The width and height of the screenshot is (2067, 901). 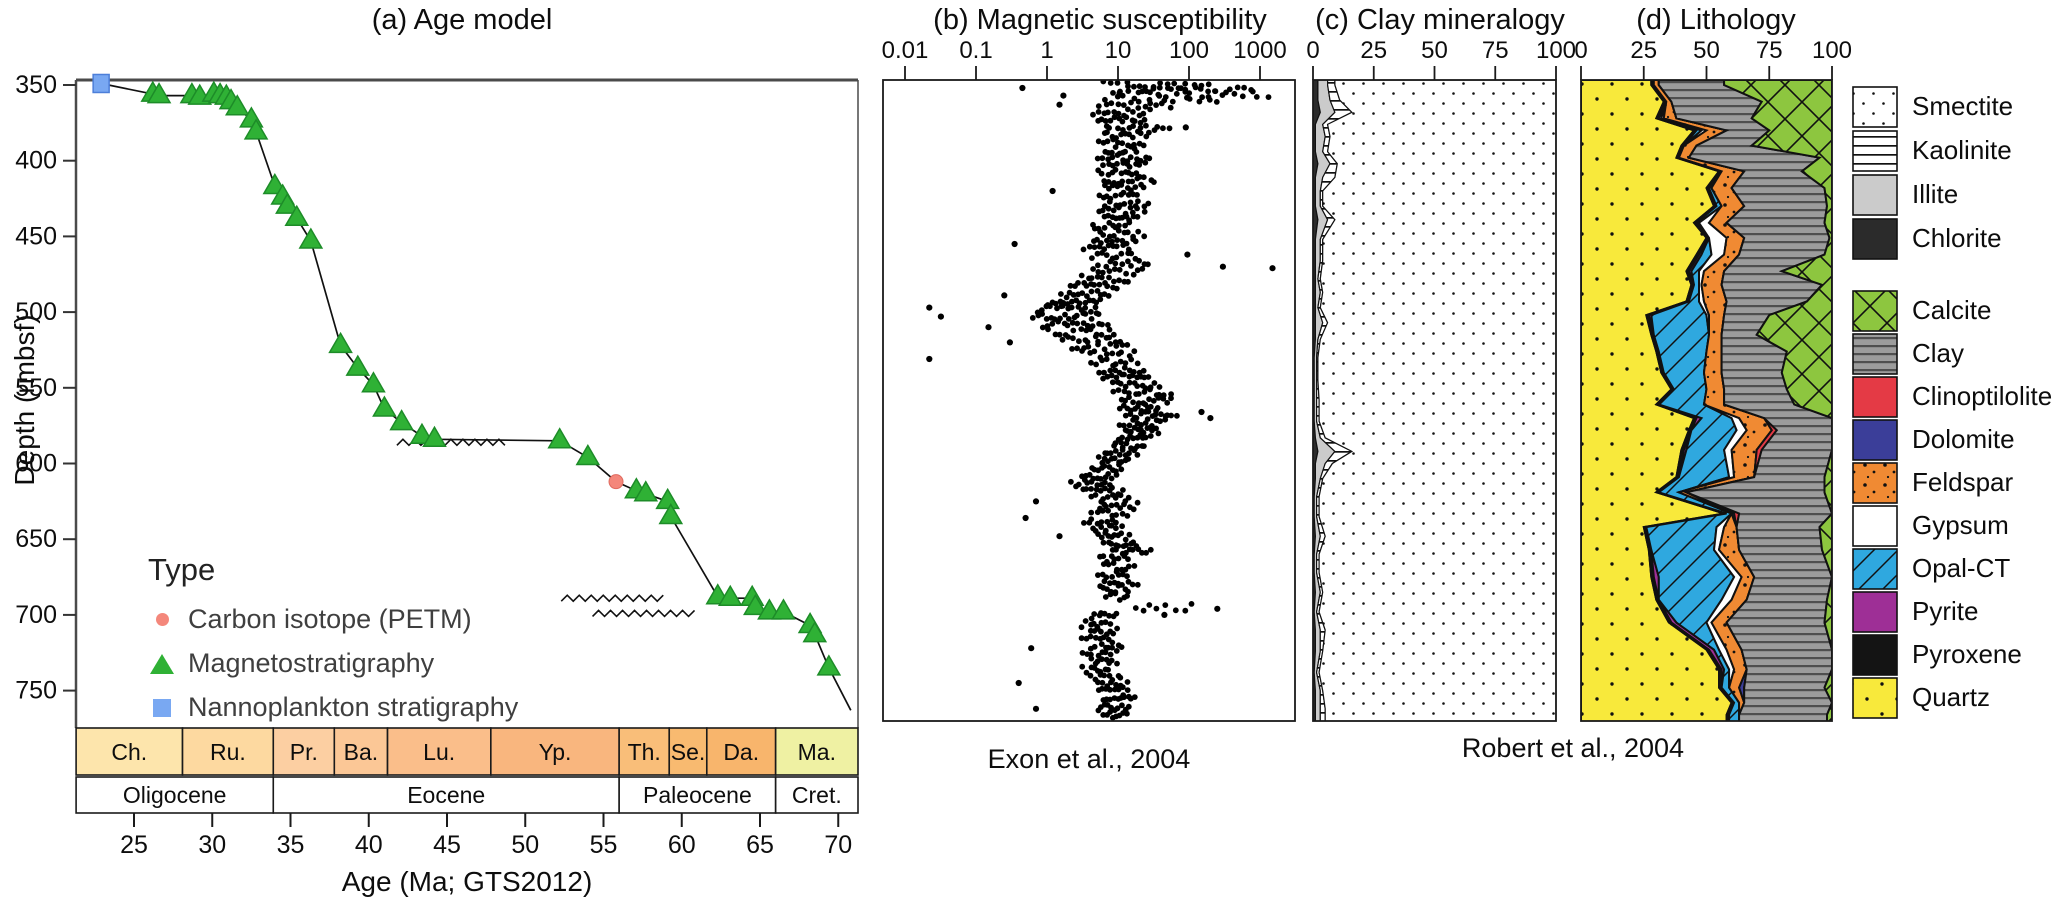 I want to click on legend-label-pyrite: Pyrite, so click(x=1945, y=611).